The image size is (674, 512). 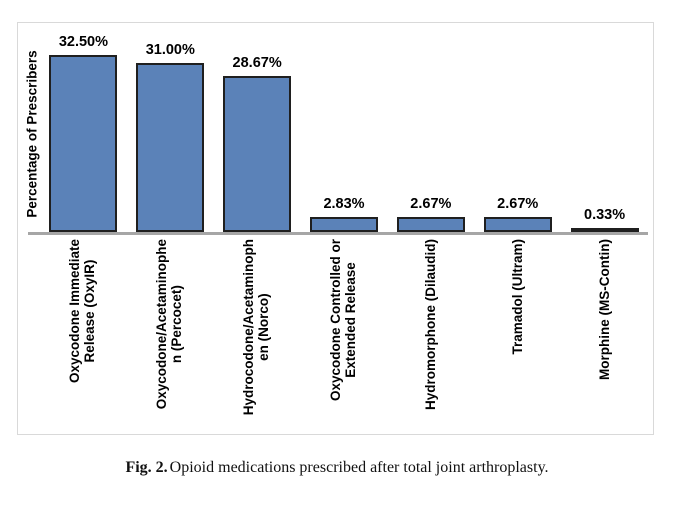 I want to click on bar-value-label: 32.50%, so click(x=83, y=41).